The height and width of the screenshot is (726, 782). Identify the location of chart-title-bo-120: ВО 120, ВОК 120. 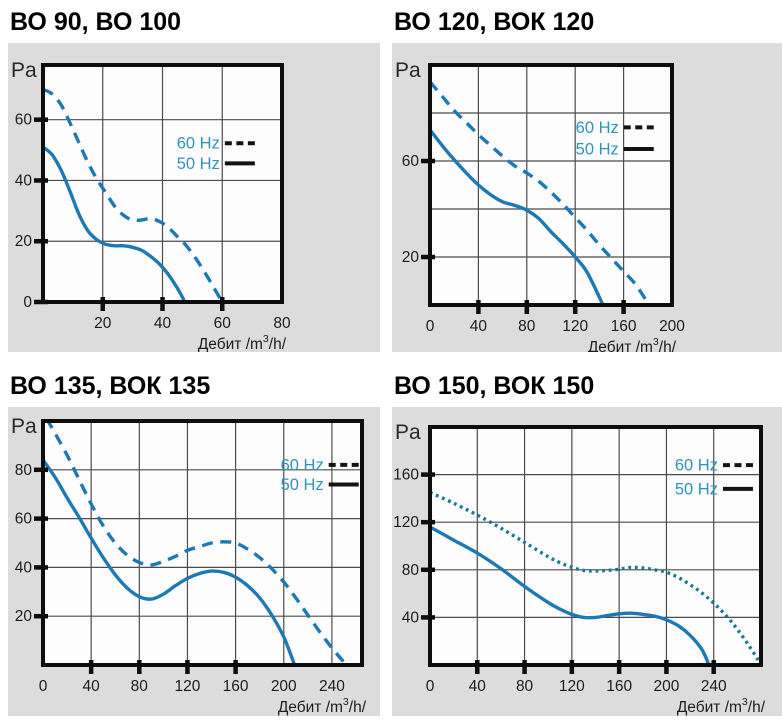
(494, 22).